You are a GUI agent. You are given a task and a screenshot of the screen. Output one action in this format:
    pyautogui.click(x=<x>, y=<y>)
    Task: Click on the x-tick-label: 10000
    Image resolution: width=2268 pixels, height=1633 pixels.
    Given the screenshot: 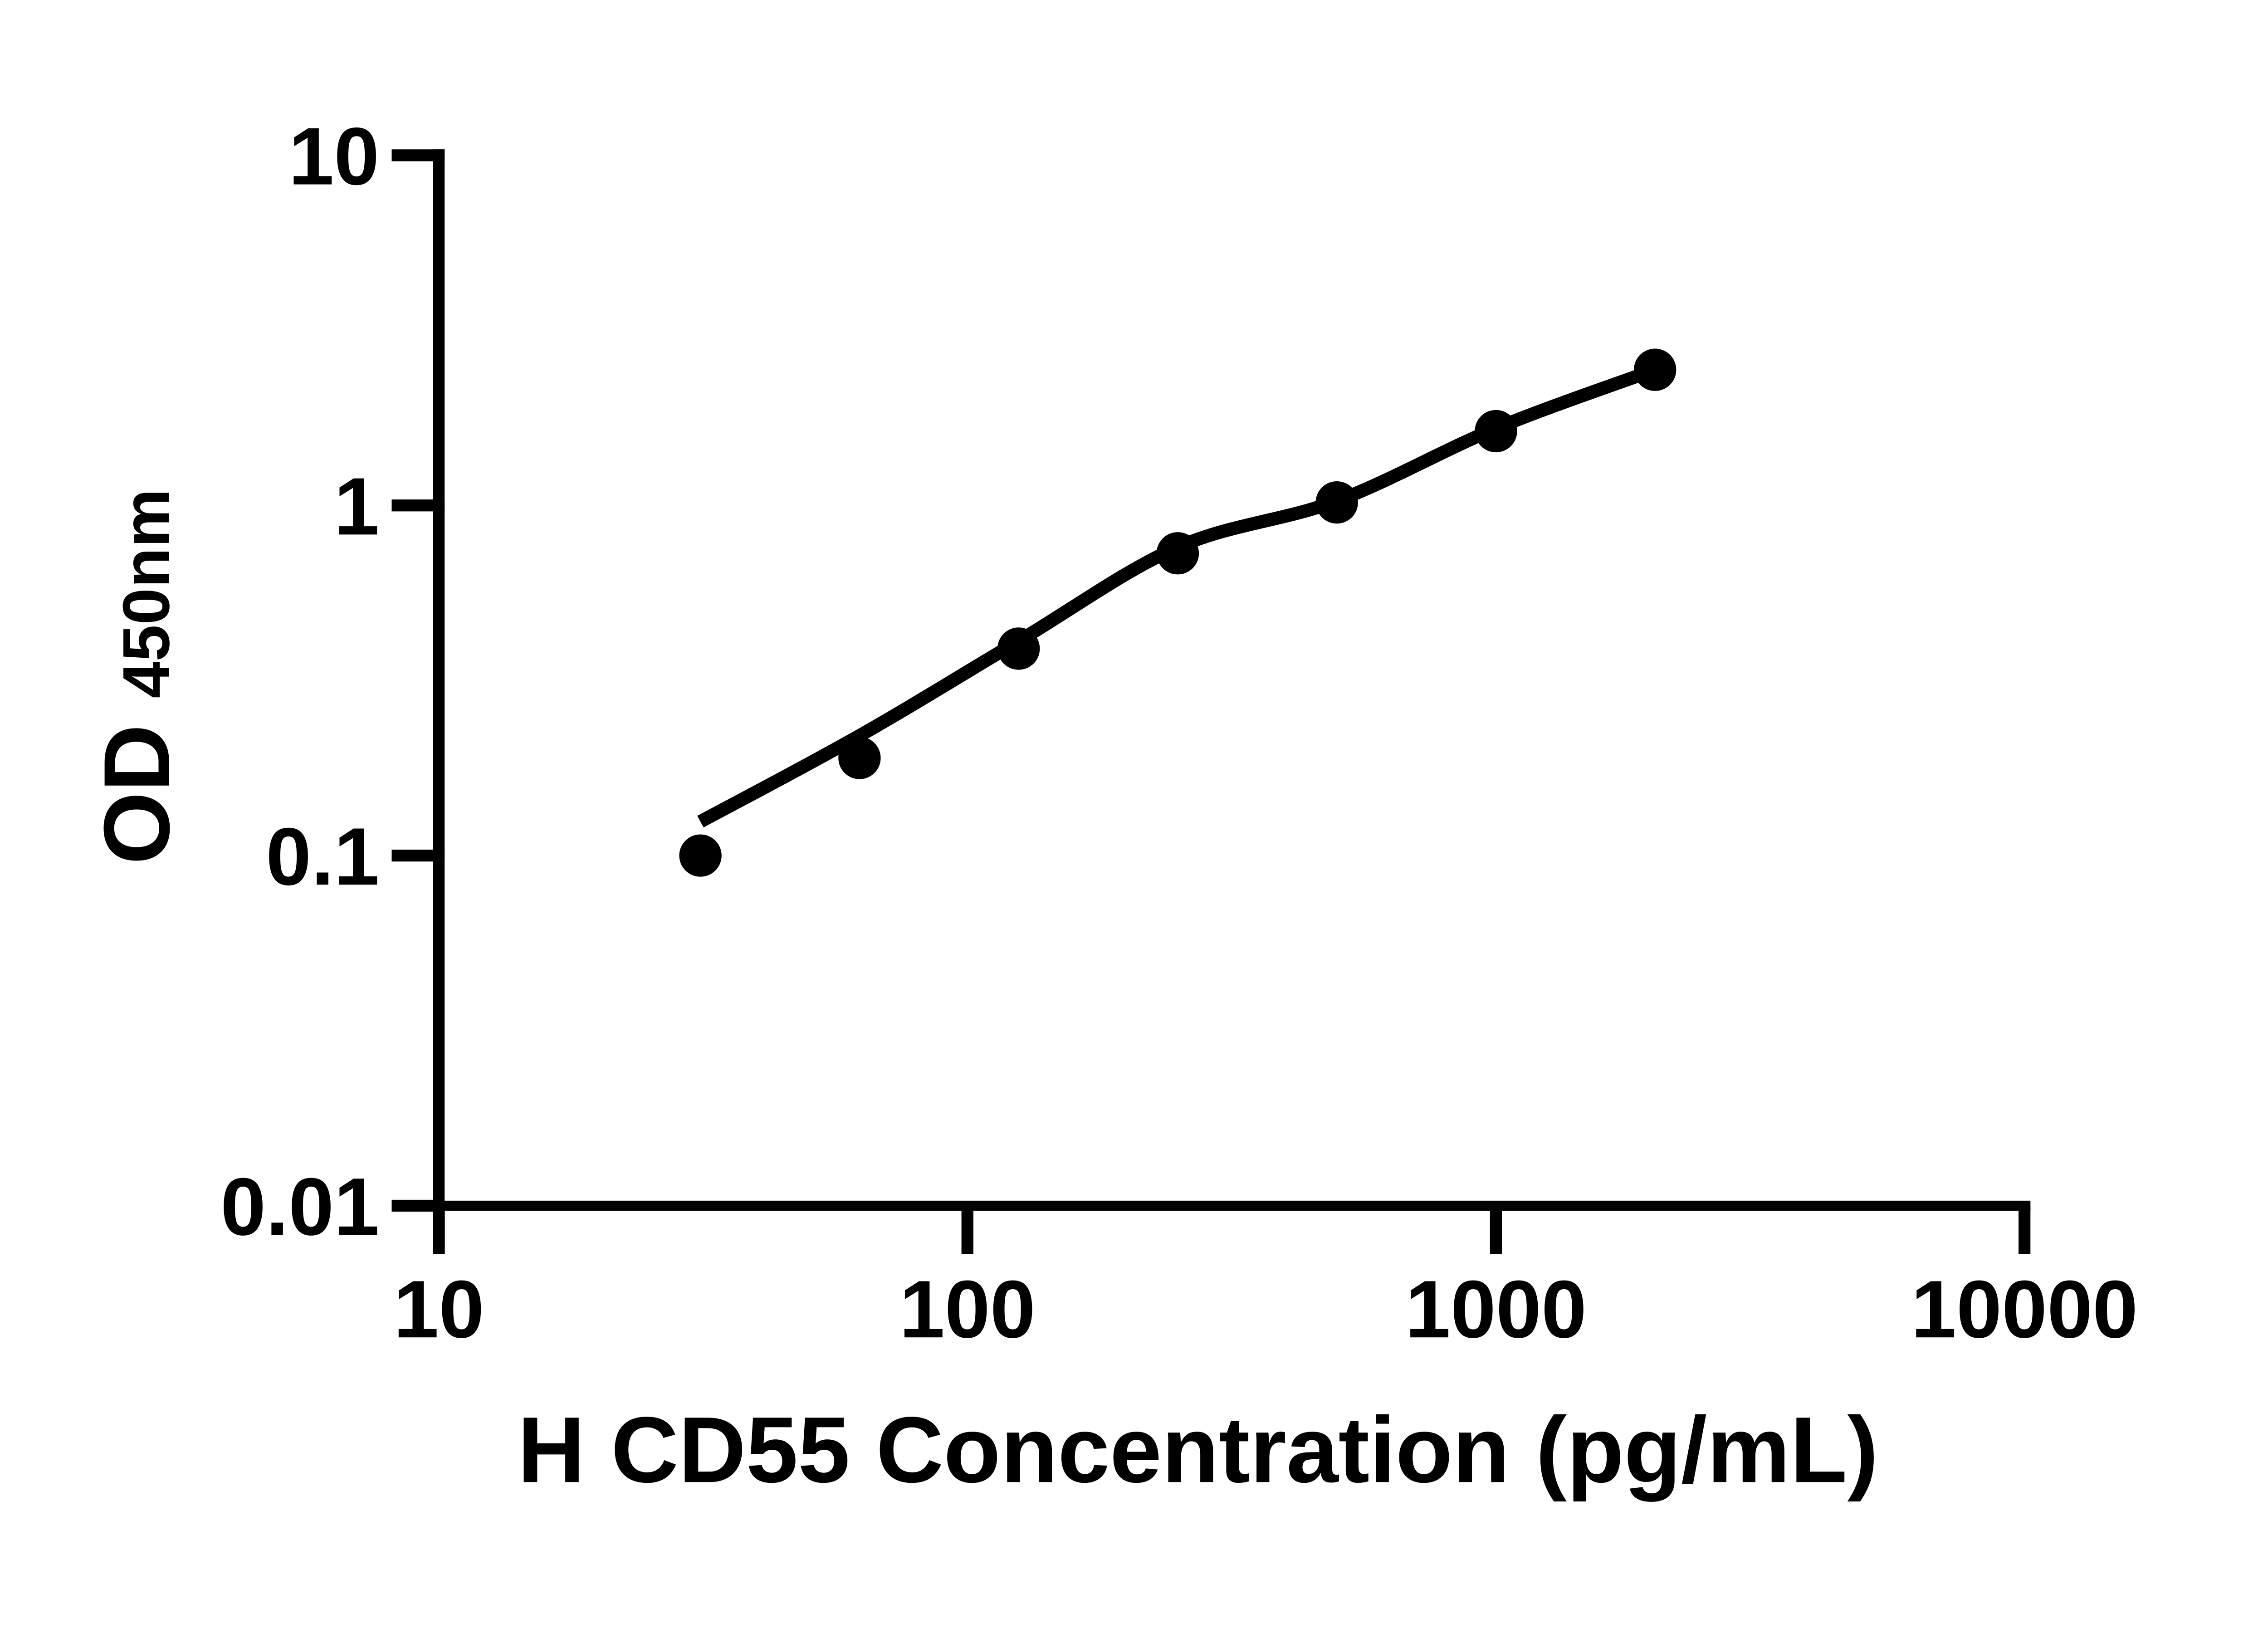 What is the action you would take?
    pyautogui.click(x=2025, y=1309)
    